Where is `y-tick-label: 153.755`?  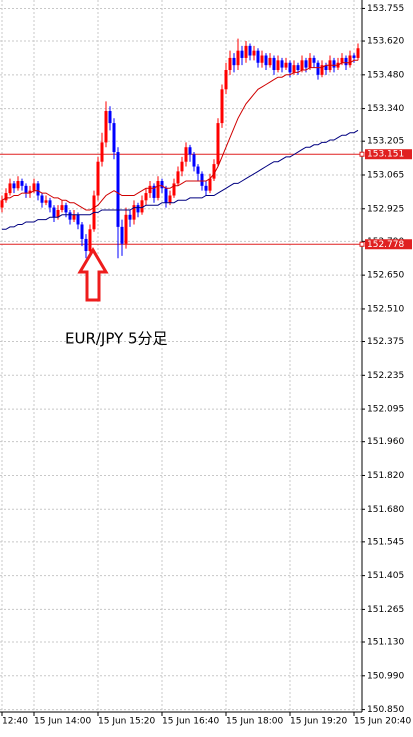
y-tick-label: 153.755 is located at coordinates (385, 9).